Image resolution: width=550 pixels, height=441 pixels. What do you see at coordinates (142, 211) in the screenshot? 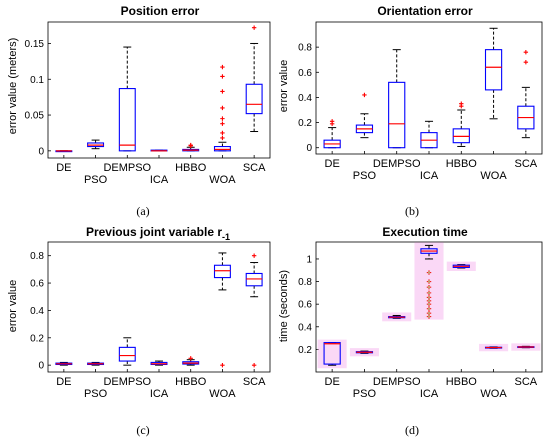
I see `caption-a: (a)` at bounding box center [142, 211].